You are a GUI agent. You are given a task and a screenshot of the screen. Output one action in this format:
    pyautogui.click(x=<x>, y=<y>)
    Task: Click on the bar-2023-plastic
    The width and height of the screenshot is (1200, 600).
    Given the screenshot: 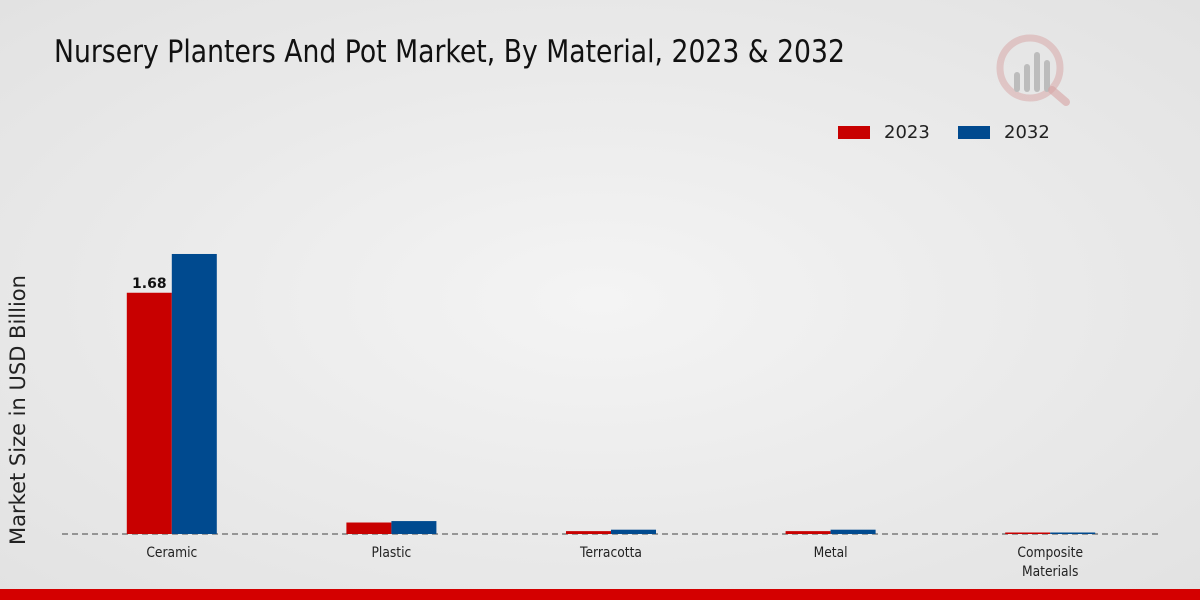 What is the action you would take?
    pyautogui.click(x=369, y=528)
    